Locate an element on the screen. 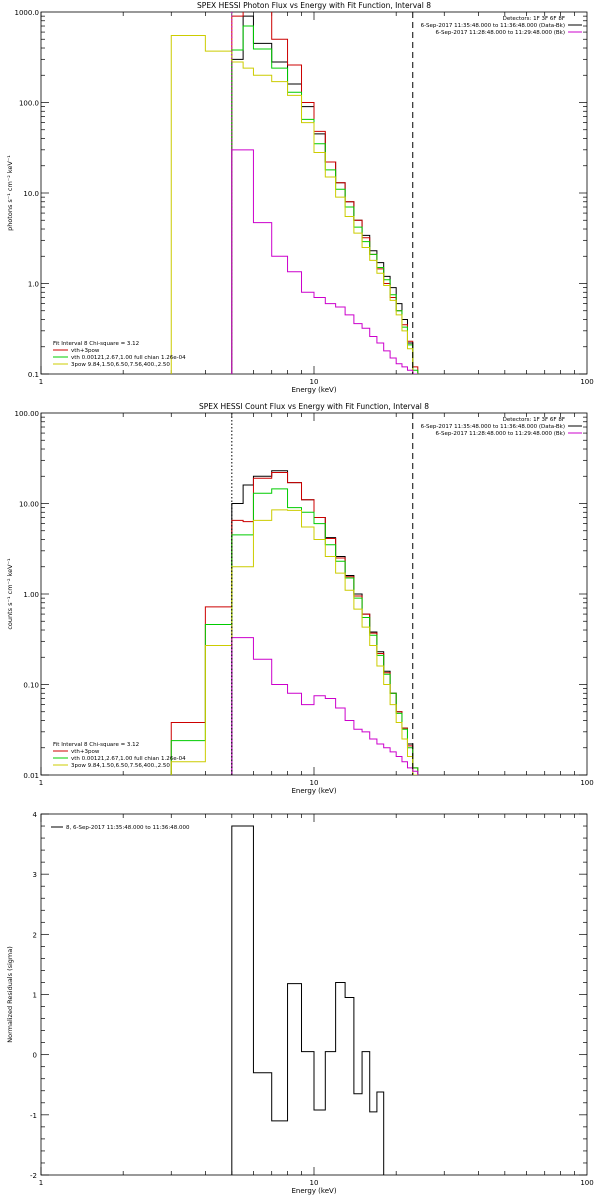 Image resolution: width=600 pixels, height=1204 pixels. y-tick-label: 1 is located at coordinates (35, 996).